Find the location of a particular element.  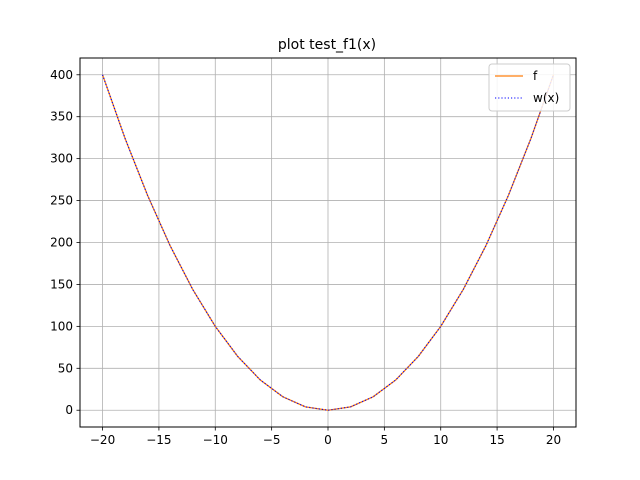

x-tick-label: −20 is located at coordinates (102, 440).